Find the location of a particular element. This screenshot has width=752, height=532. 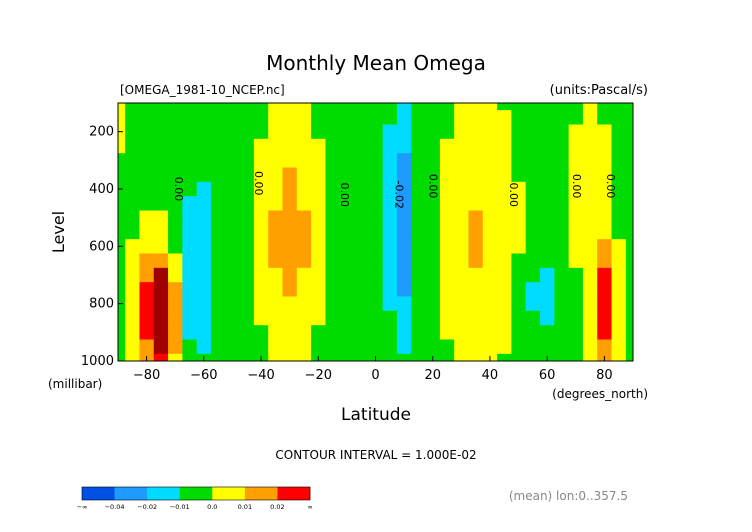

colorbar-label: 0.01 is located at coordinates (245, 507).